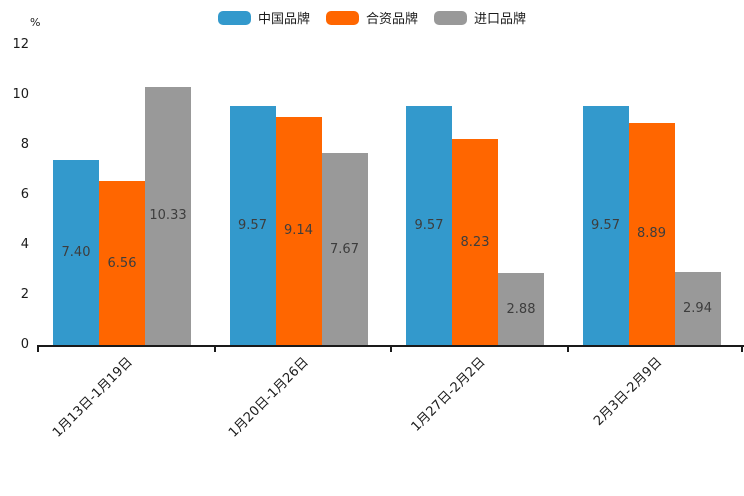 This screenshot has height=496, width=744. I want to click on bar: 6.56, so click(122, 263).